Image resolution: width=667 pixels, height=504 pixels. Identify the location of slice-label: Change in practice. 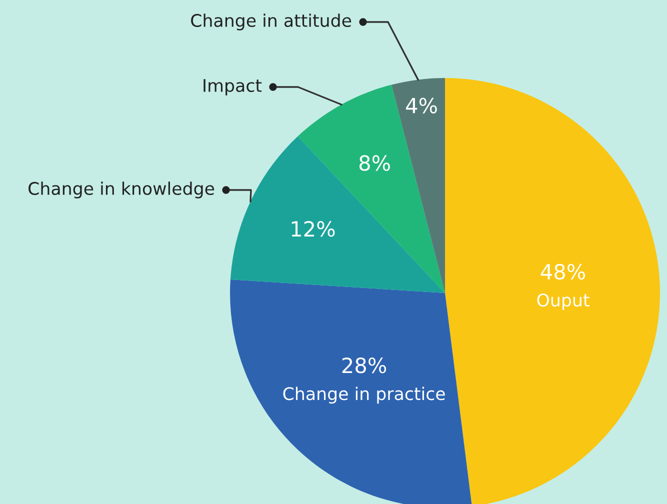
(364, 395).